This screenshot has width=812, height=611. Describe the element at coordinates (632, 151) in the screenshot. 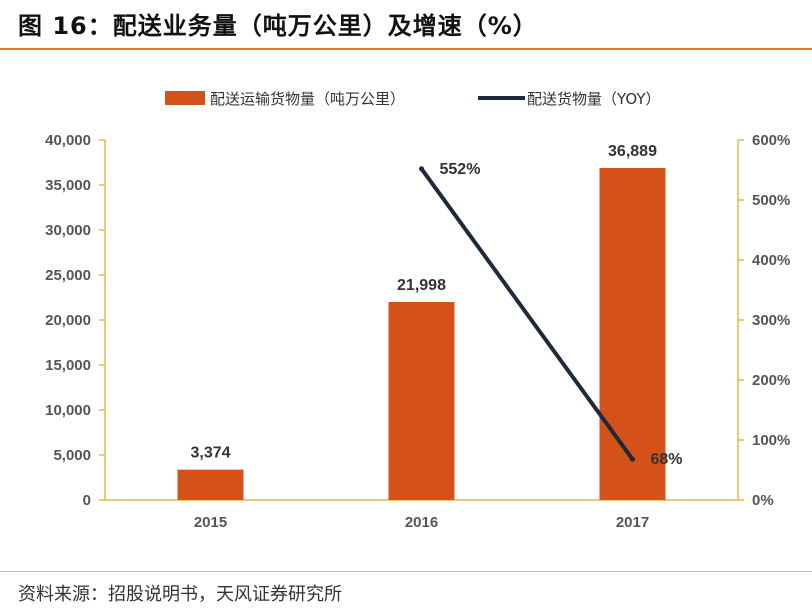

I see `bar-value-label: 36,889` at that location.